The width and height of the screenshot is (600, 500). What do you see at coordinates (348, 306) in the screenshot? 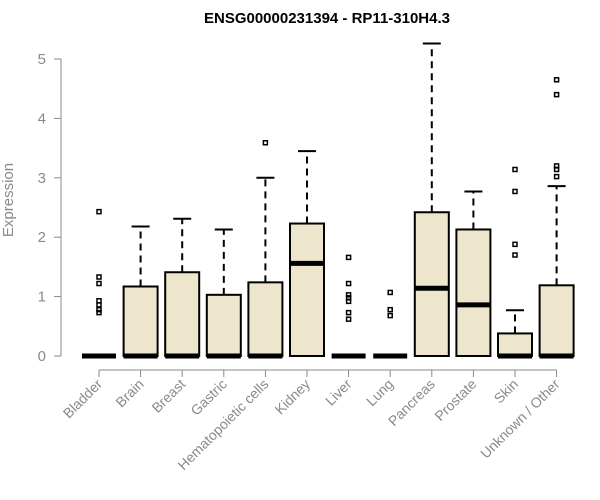
I see `box-liver` at bounding box center [348, 306].